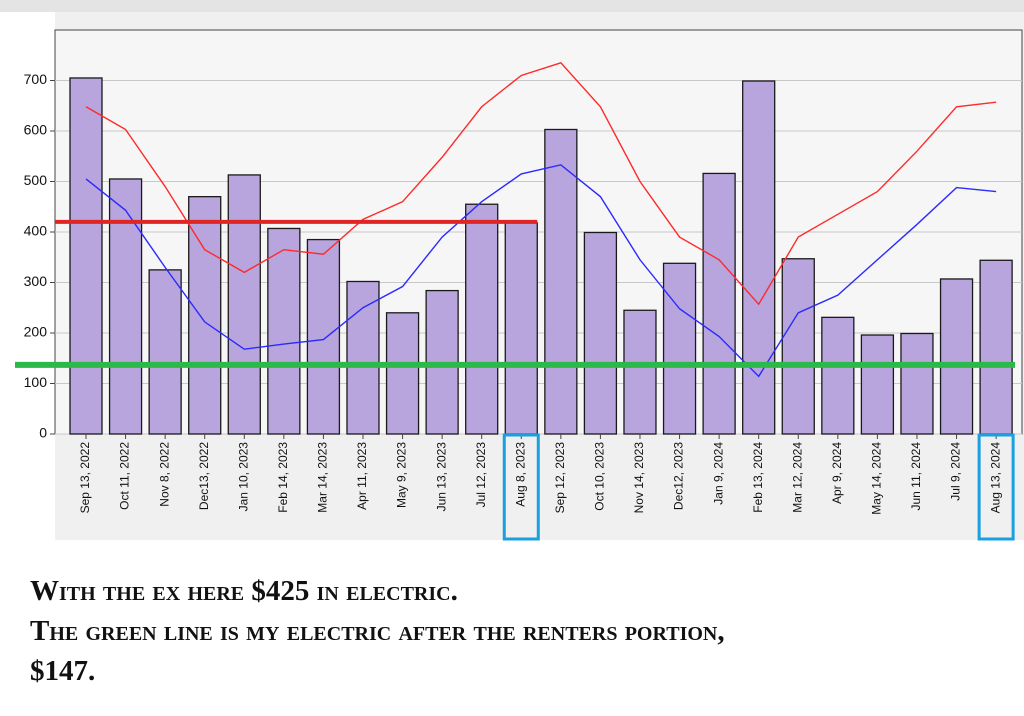 The width and height of the screenshot is (1024, 716). What do you see at coordinates (512, 6) in the screenshot?
I see `toolbar-strip` at bounding box center [512, 6].